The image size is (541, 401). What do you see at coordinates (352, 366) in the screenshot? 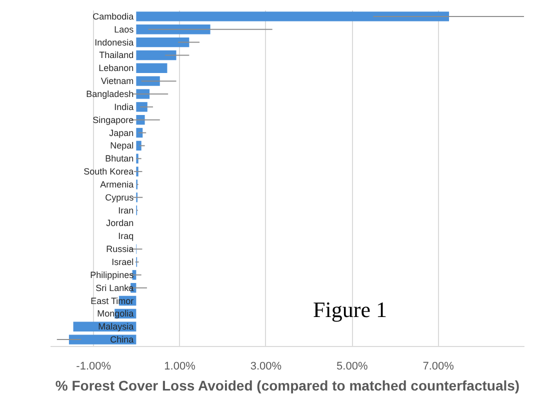
I see `x-tick-label: 5.00%` at bounding box center [352, 366].